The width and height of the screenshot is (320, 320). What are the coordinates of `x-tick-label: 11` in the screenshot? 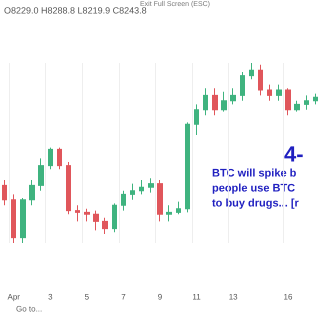 It's located at (197, 297).